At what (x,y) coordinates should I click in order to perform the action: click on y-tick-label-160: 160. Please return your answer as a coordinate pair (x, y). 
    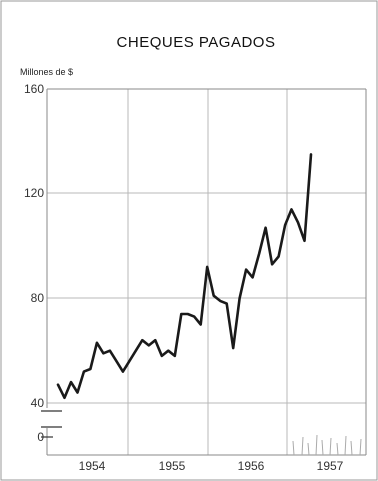
    Looking at the image, I should click on (34, 89).